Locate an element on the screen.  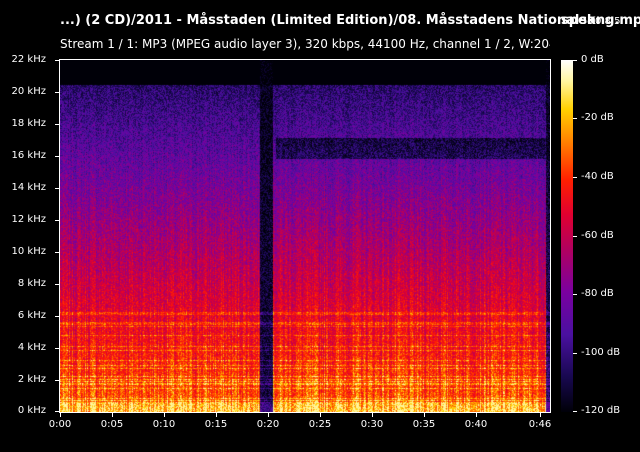
time-label: 0:30 is located at coordinates (372, 424).